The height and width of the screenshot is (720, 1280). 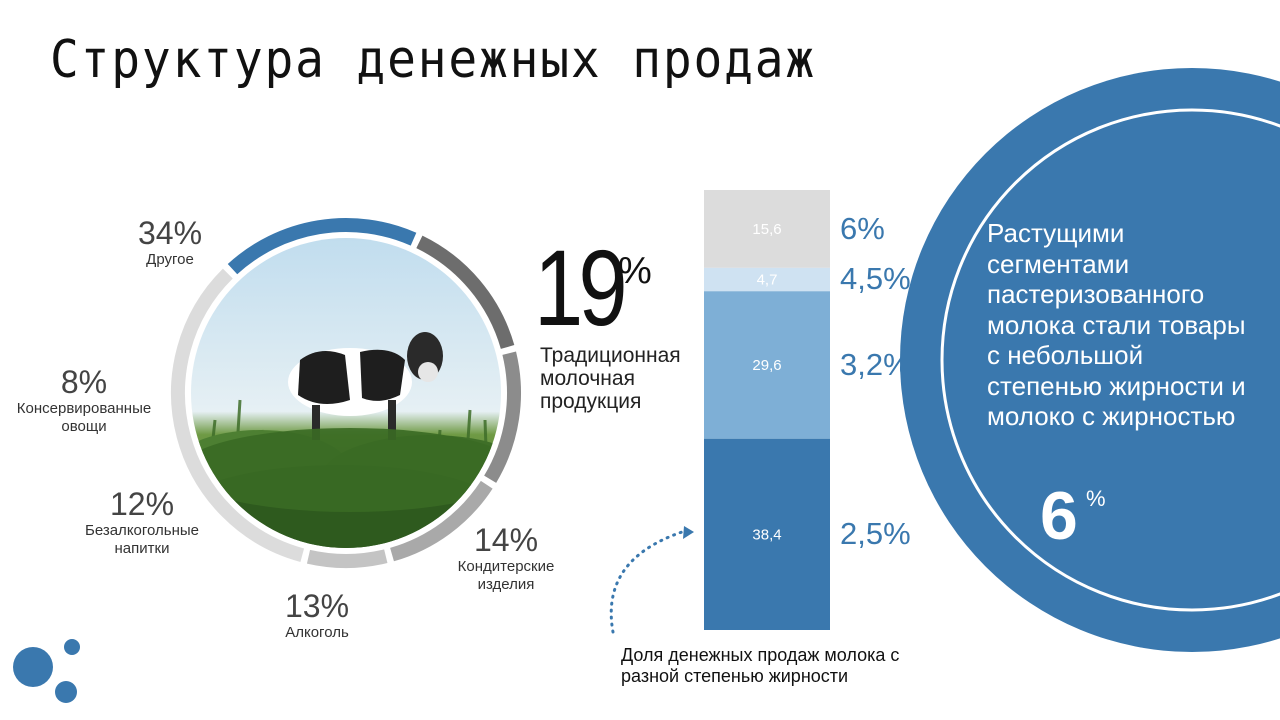 What do you see at coordinates (646, 582) in the screenshot?
I see `dotted-arrow` at bounding box center [646, 582].